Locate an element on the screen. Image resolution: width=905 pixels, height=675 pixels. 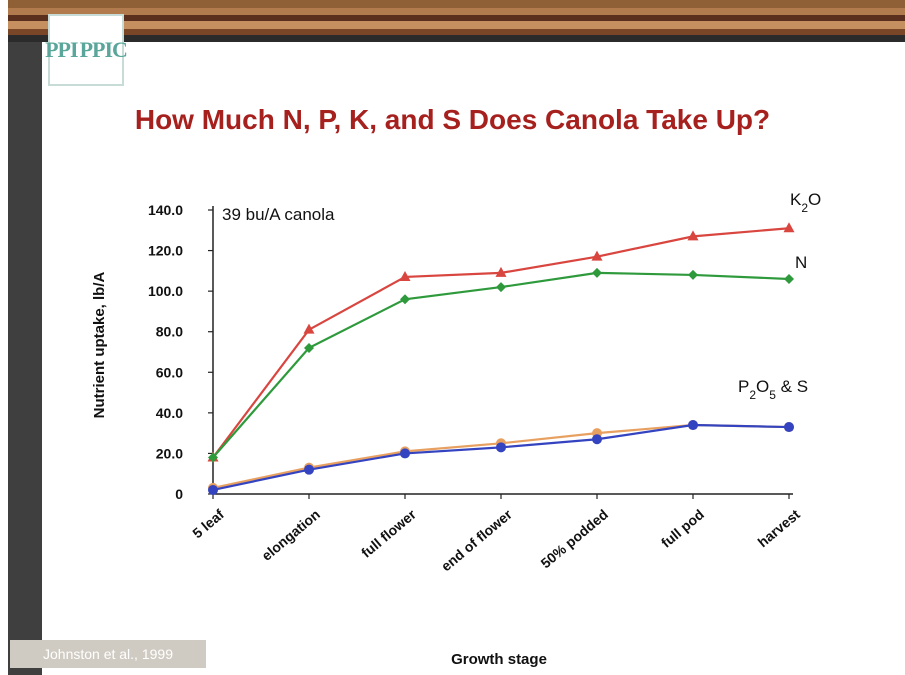
y-axis-title: Nutrient uptake, lb/A is located at coordinates (99, 345).